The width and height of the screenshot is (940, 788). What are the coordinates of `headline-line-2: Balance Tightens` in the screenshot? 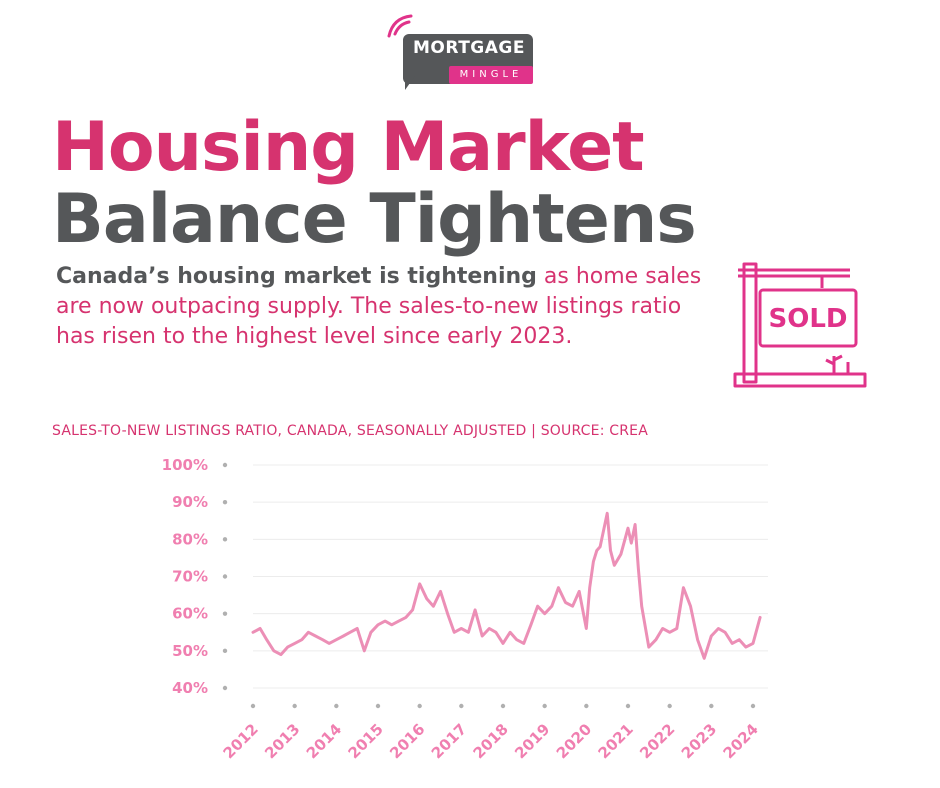 It's located at (374, 219).